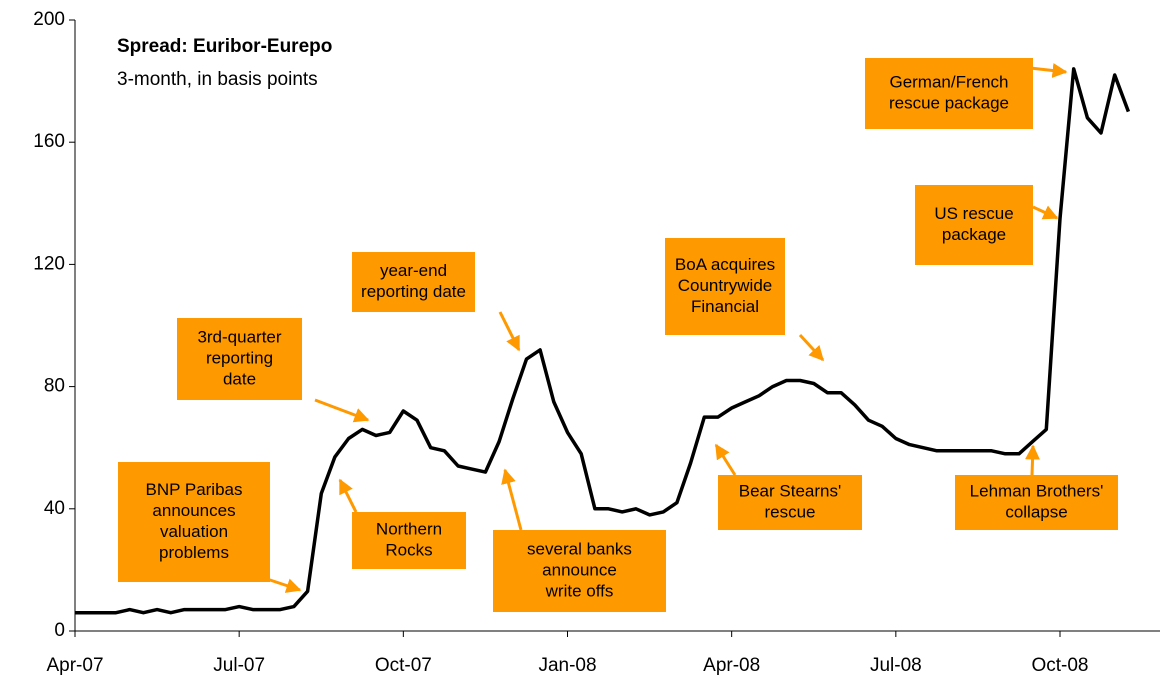 The height and width of the screenshot is (688, 1161). Describe the element at coordinates (54, 386) in the screenshot. I see `y-tick-label: 80` at that location.